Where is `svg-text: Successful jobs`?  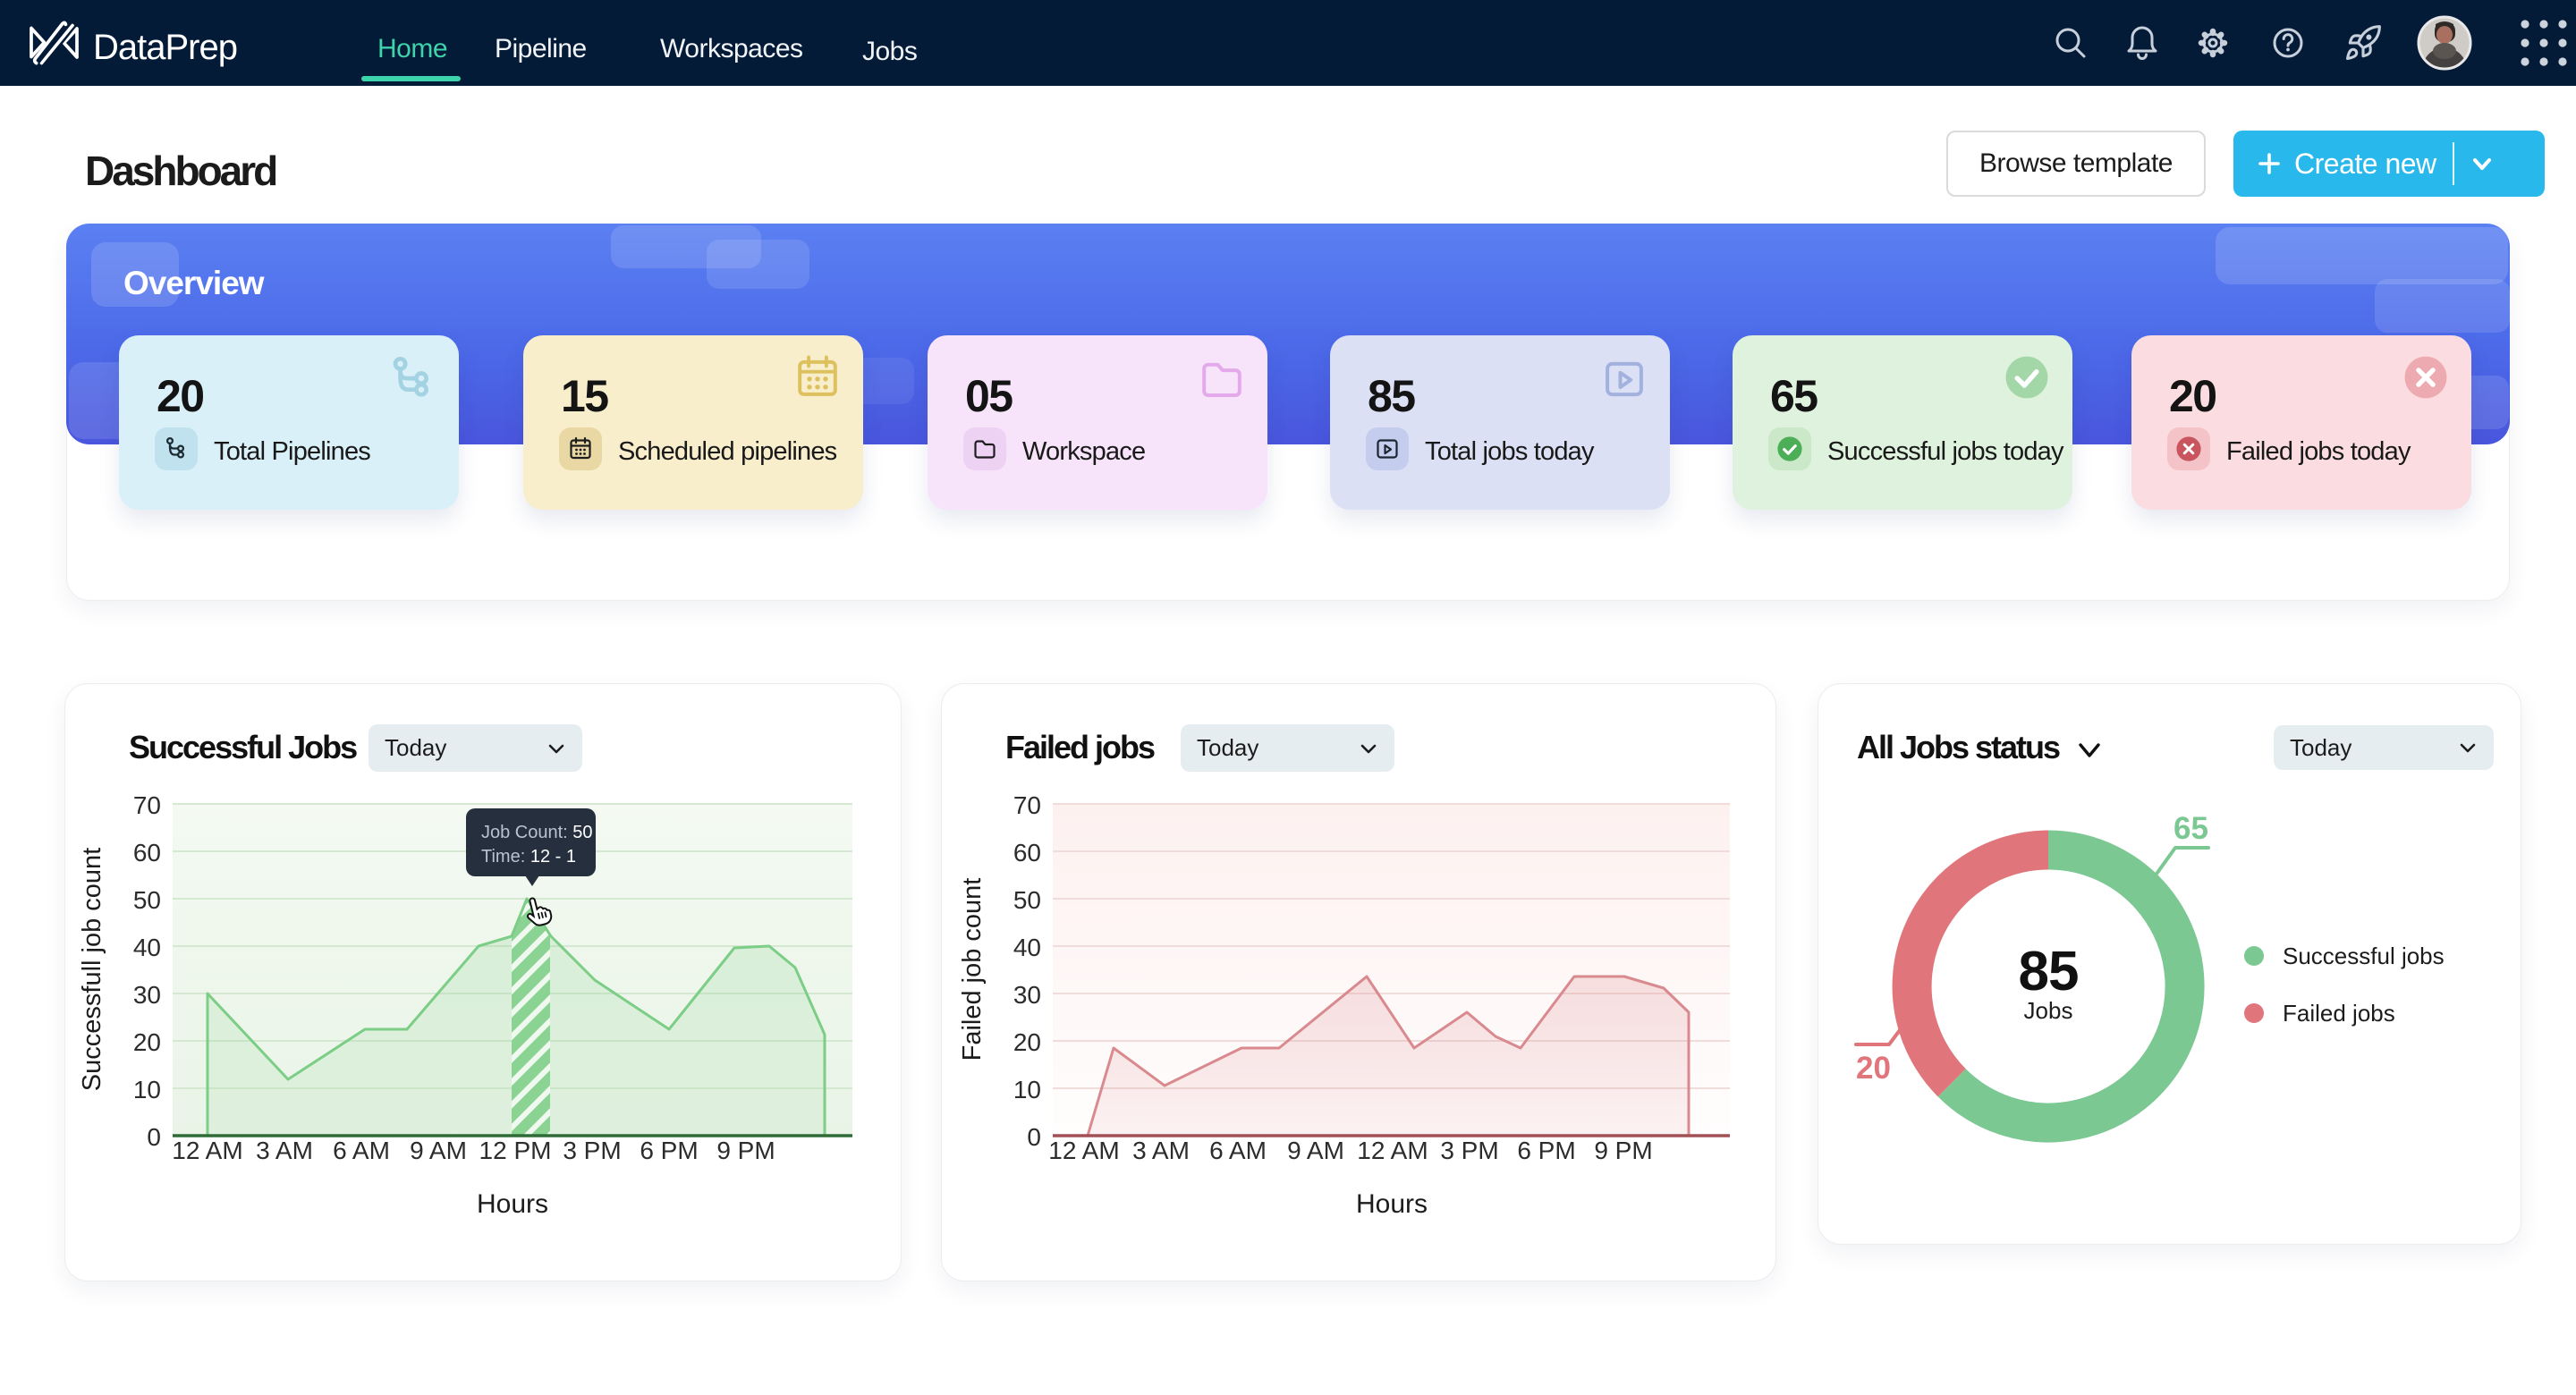
svg-text: Successful jobs is located at coordinates (2364, 956).